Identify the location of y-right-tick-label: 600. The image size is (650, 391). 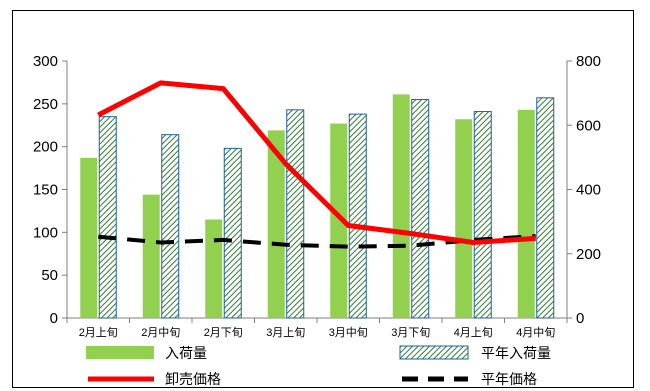
(588, 125).